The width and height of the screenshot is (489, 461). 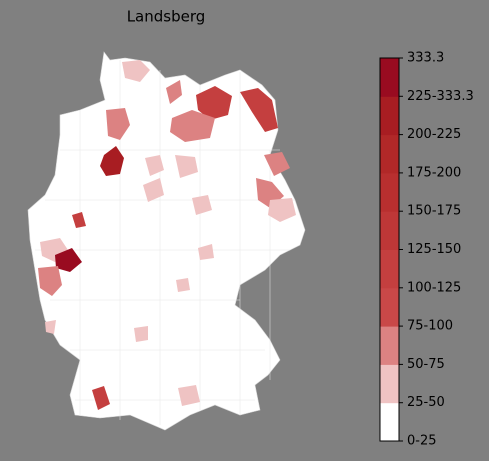 What do you see at coordinates (426, 402) in the screenshot?
I see `legend-label: 25-50` at bounding box center [426, 402].